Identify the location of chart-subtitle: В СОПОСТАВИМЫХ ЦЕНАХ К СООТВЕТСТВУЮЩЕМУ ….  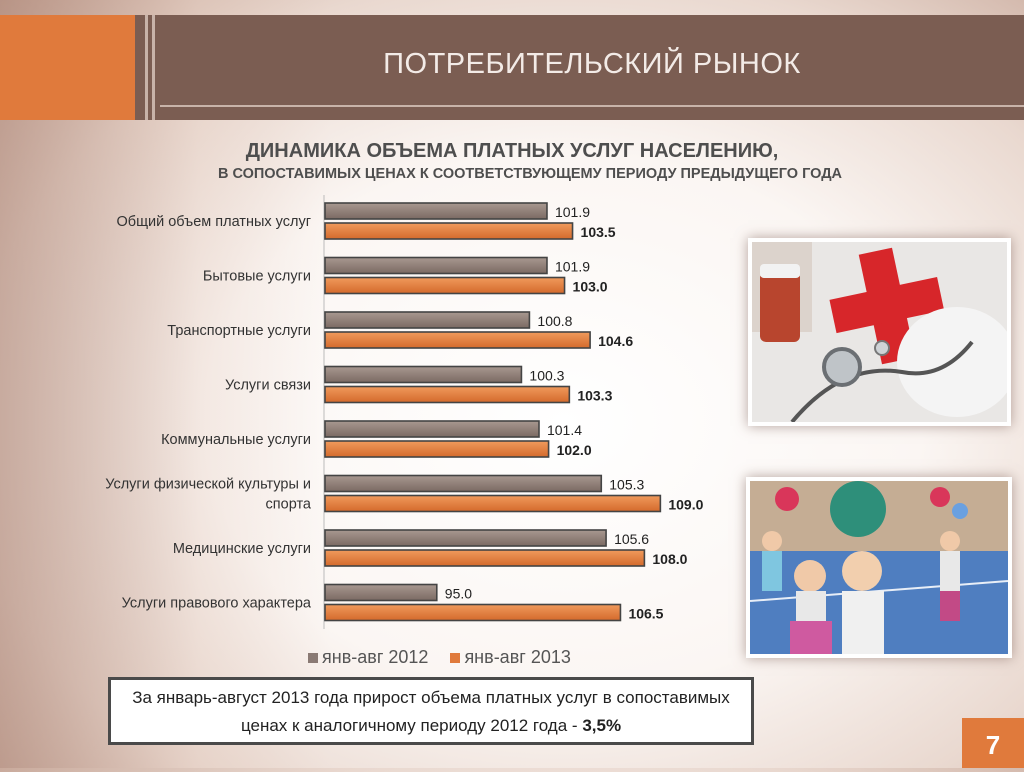
(530, 174).